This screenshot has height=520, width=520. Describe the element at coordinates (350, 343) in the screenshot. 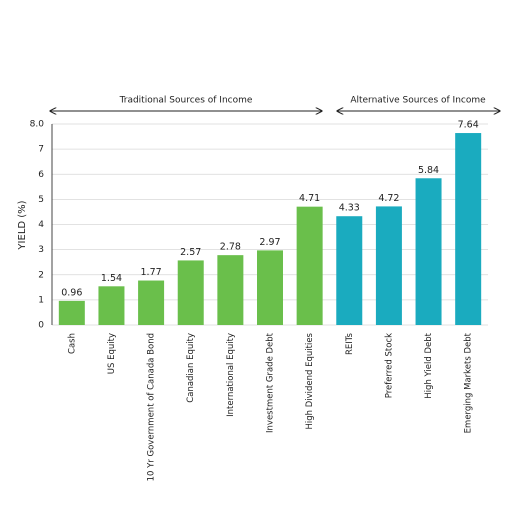

I see `x-tick-label: REITs` at that location.